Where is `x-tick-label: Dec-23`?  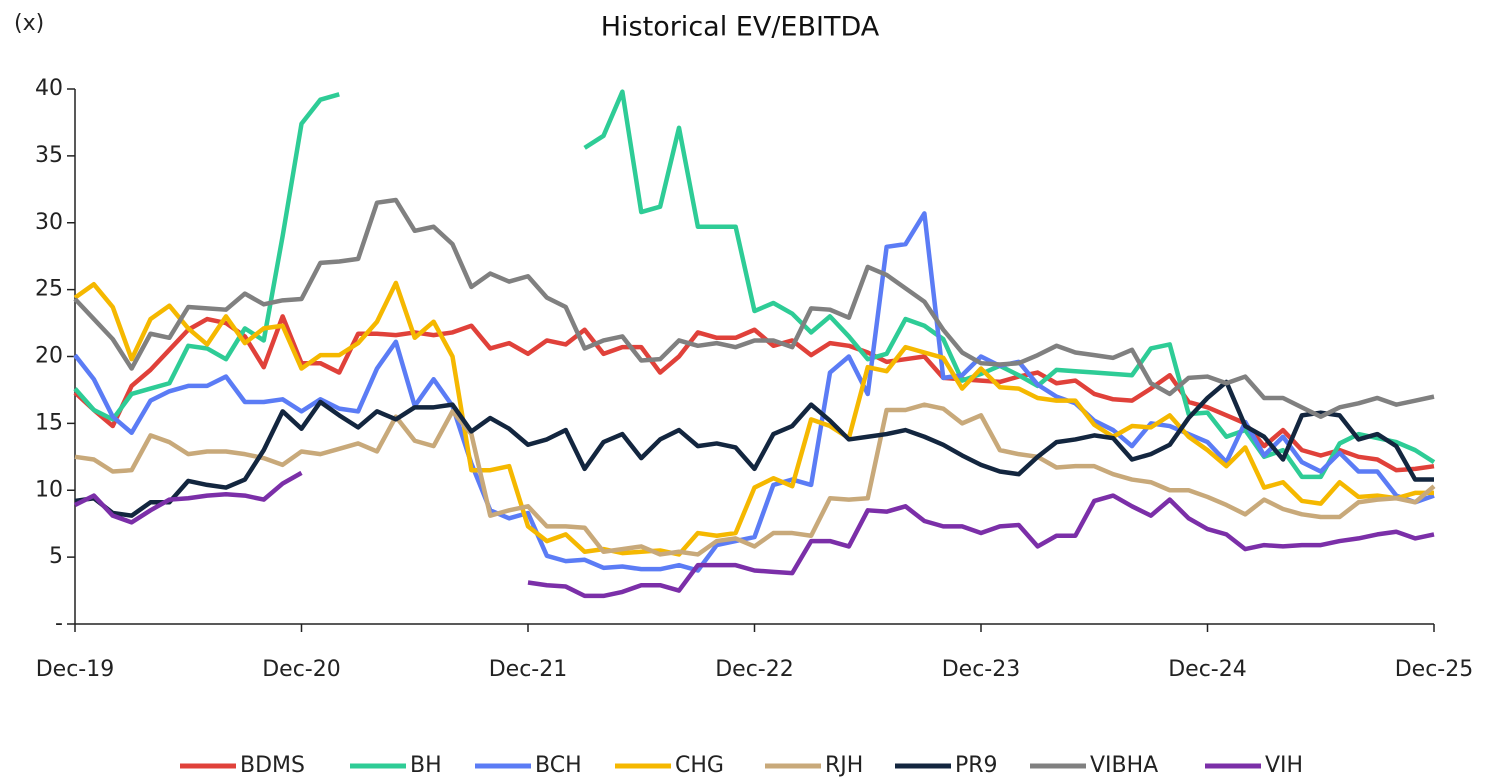 x-tick-label: Dec-23 is located at coordinates (981, 669).